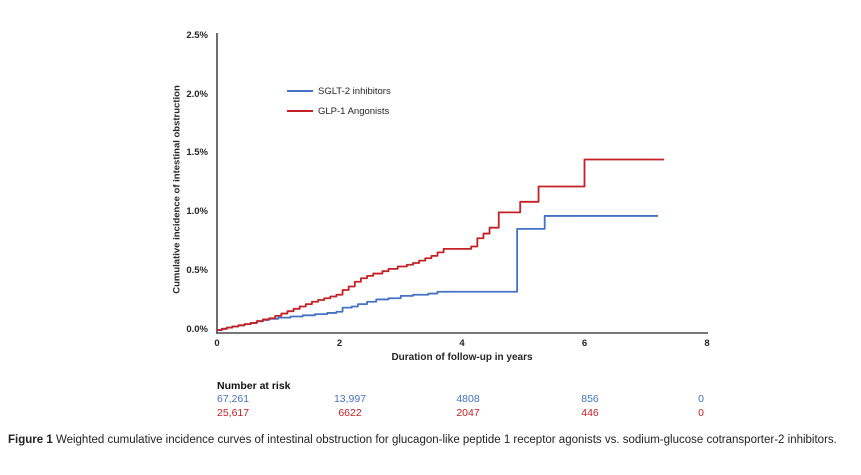 This screenshot has width=861, height=475. I want to click on risk-glp1-y0: 25,617, so click(233, 413).